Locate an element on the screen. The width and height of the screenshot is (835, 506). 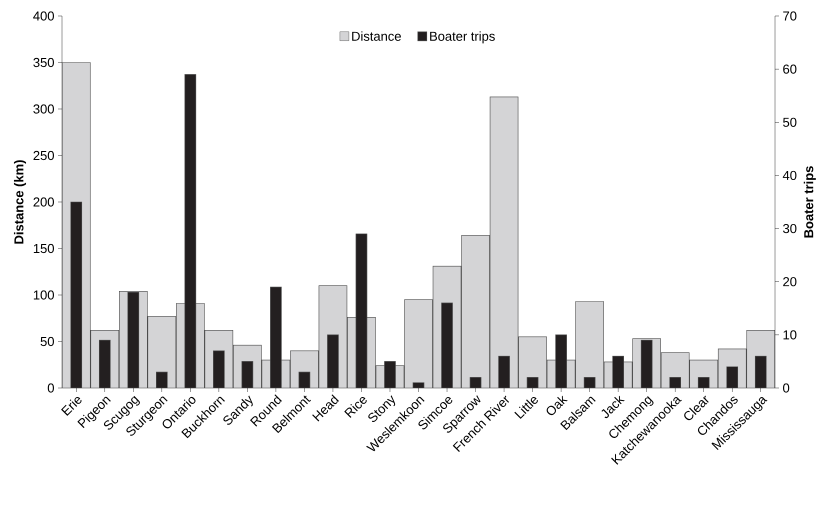
y-tick-label: 50 is located at coordinates (47, 341).